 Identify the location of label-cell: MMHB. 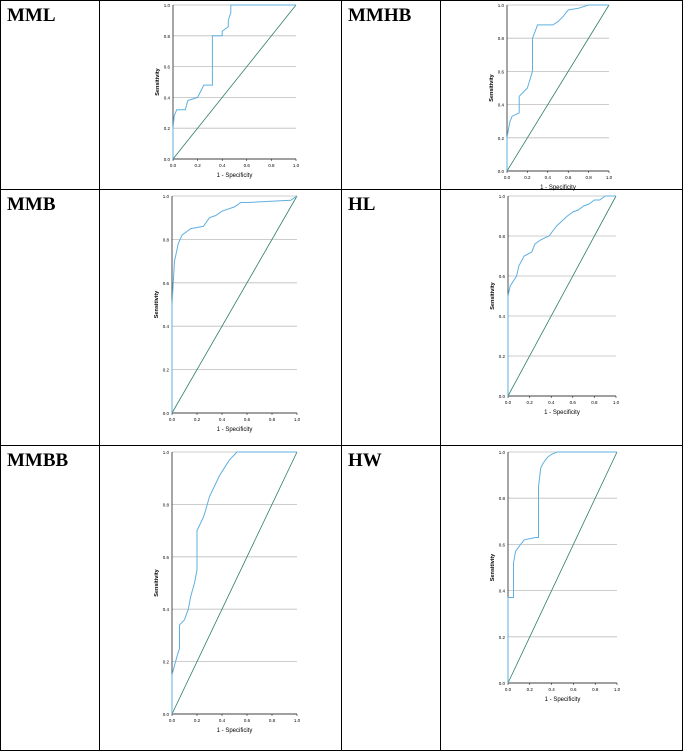
(391, 95).